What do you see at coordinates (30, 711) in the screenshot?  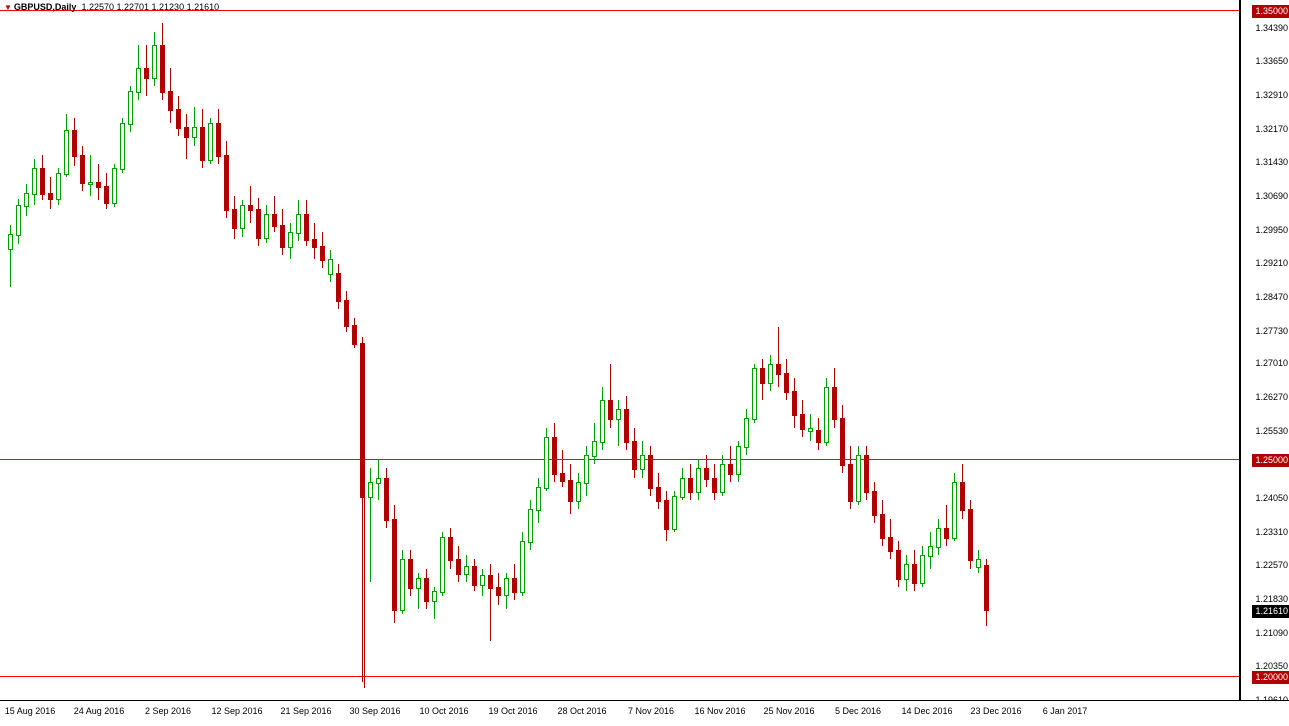 I see `date-tick-label: 15 Aug 2016` at bounding box center [30, 711].